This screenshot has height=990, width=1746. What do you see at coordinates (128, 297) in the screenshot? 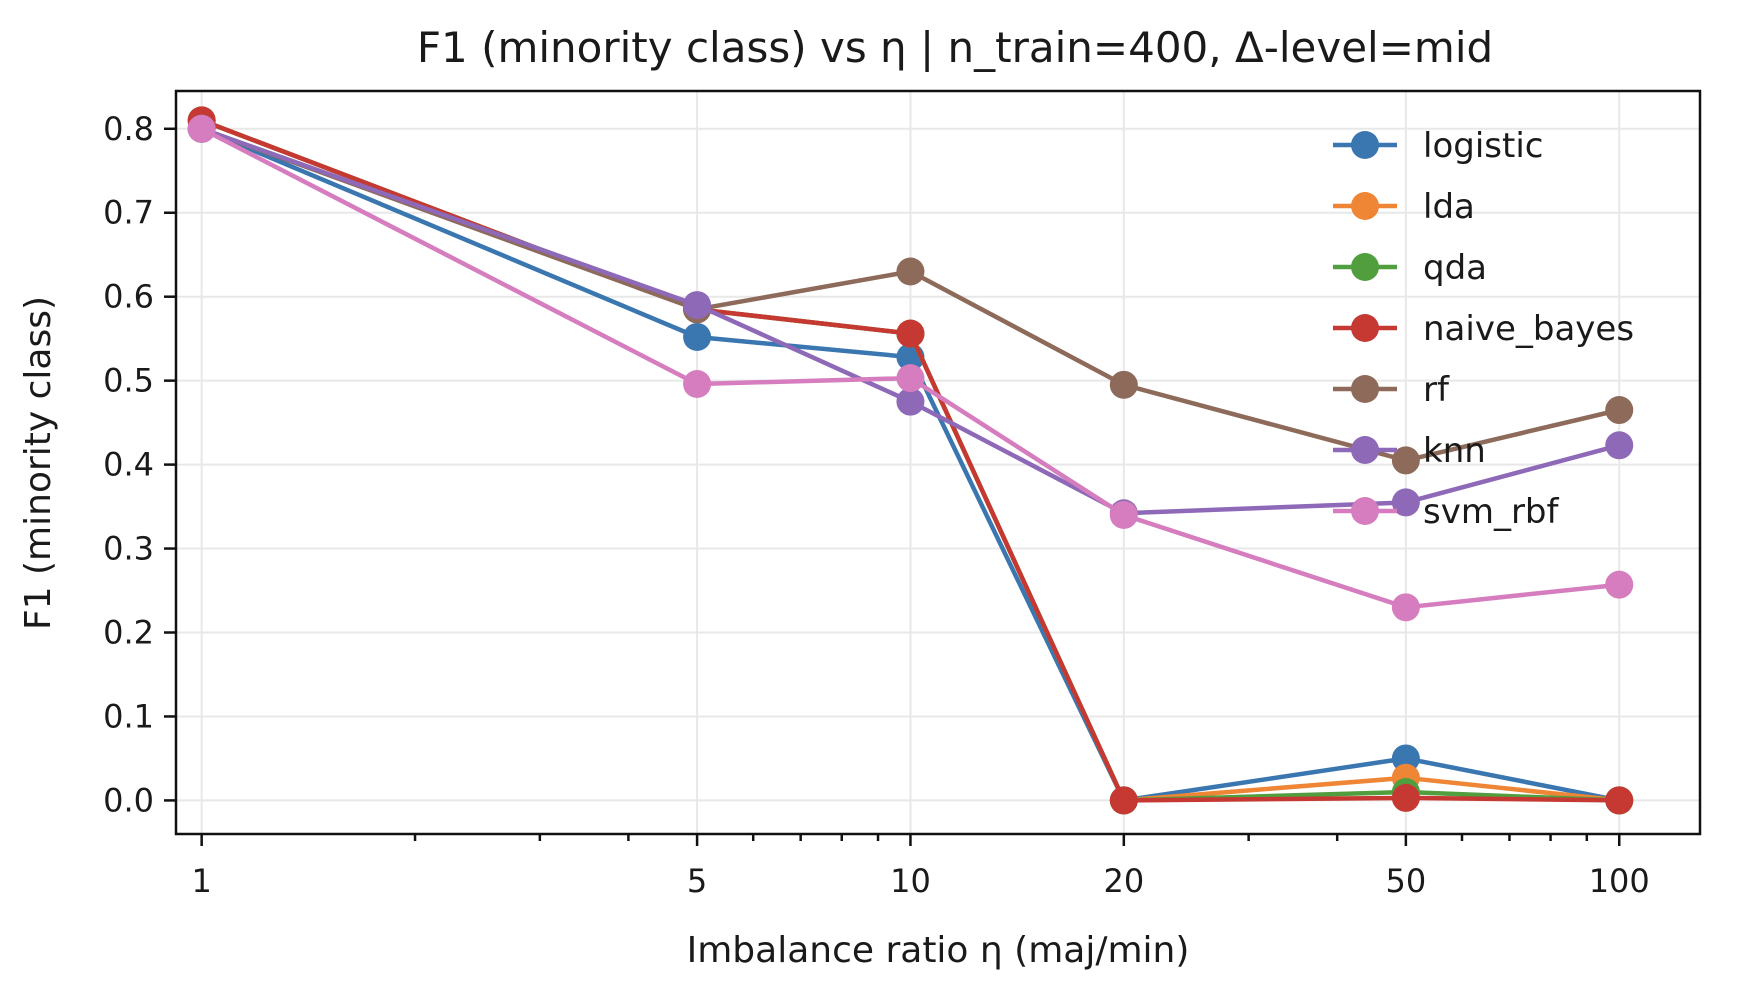
I see `y-tick-label: 0.6` at bounding box center [128, 297].